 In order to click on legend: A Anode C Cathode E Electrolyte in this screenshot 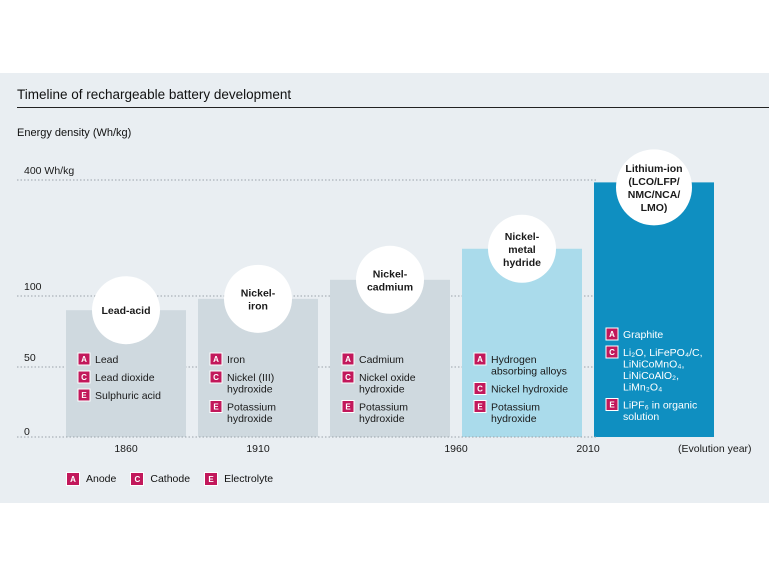, I will do `click(169, 479)`.